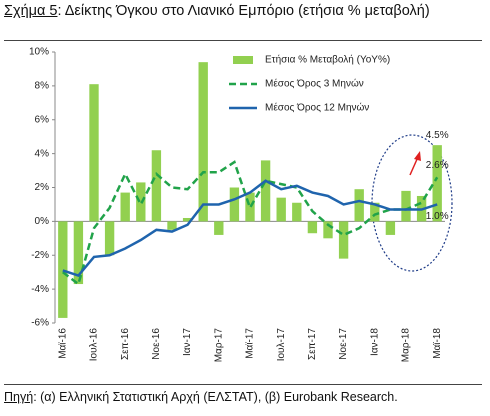  What do you see at coordinates (414, 166) in the screenshot?
I see `arrow` at bounding box center [414, 166].